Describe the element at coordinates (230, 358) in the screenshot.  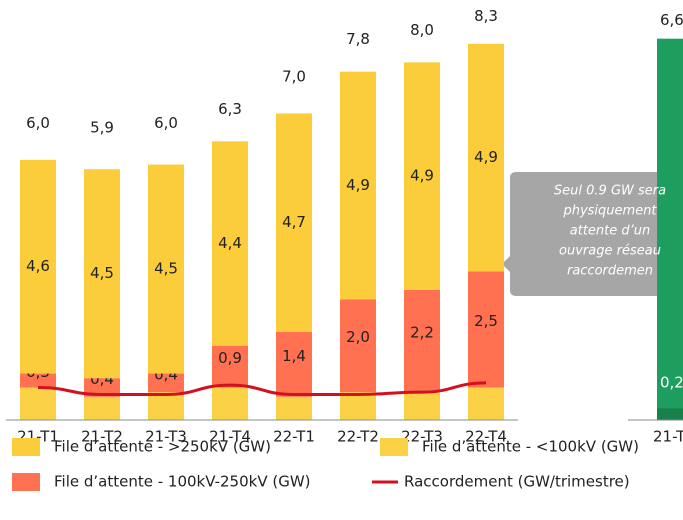
I see `data-label: 0,9` at that location.